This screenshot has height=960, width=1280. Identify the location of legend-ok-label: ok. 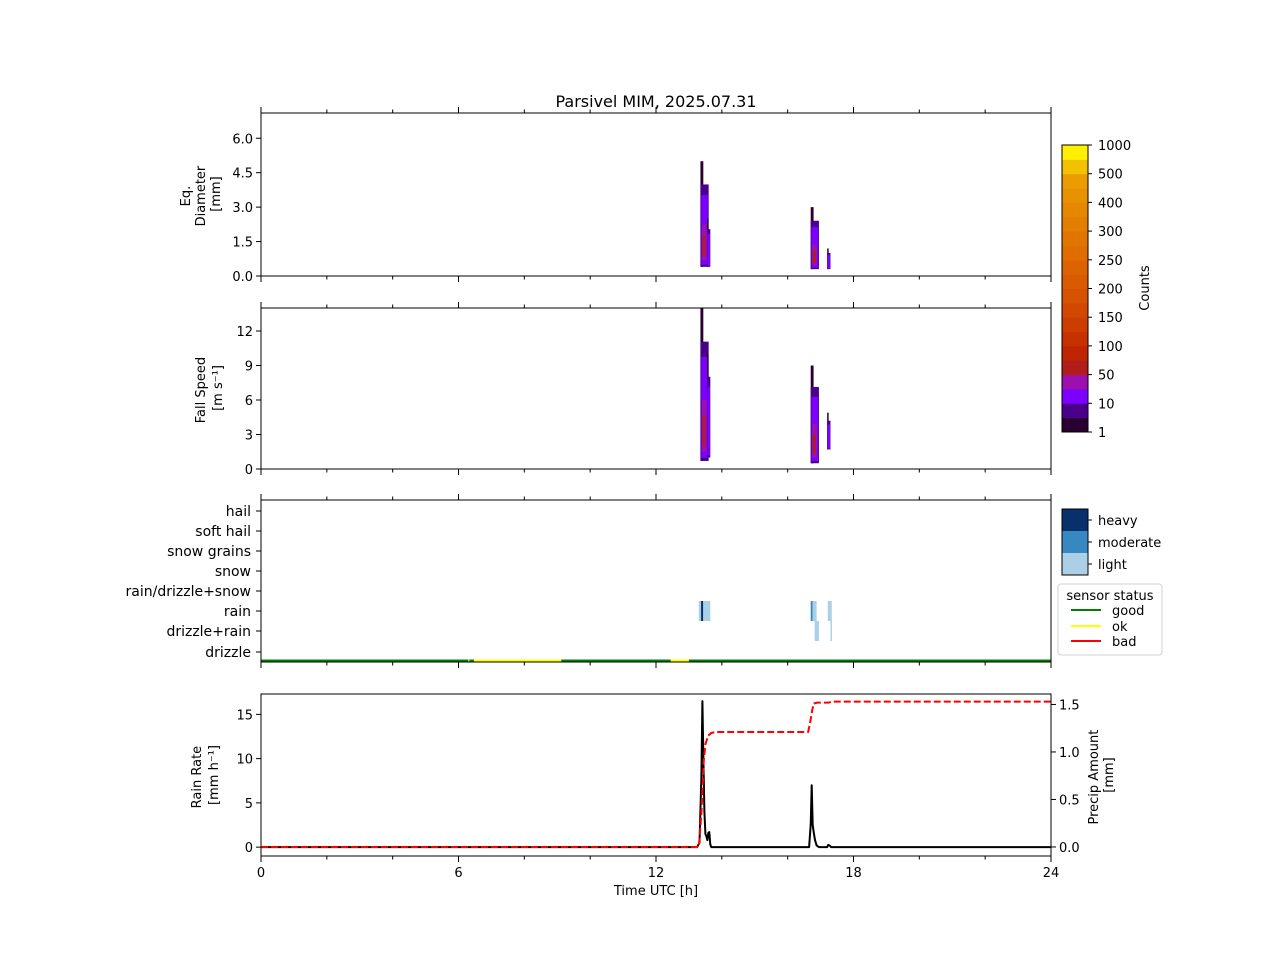
(1120, 627).